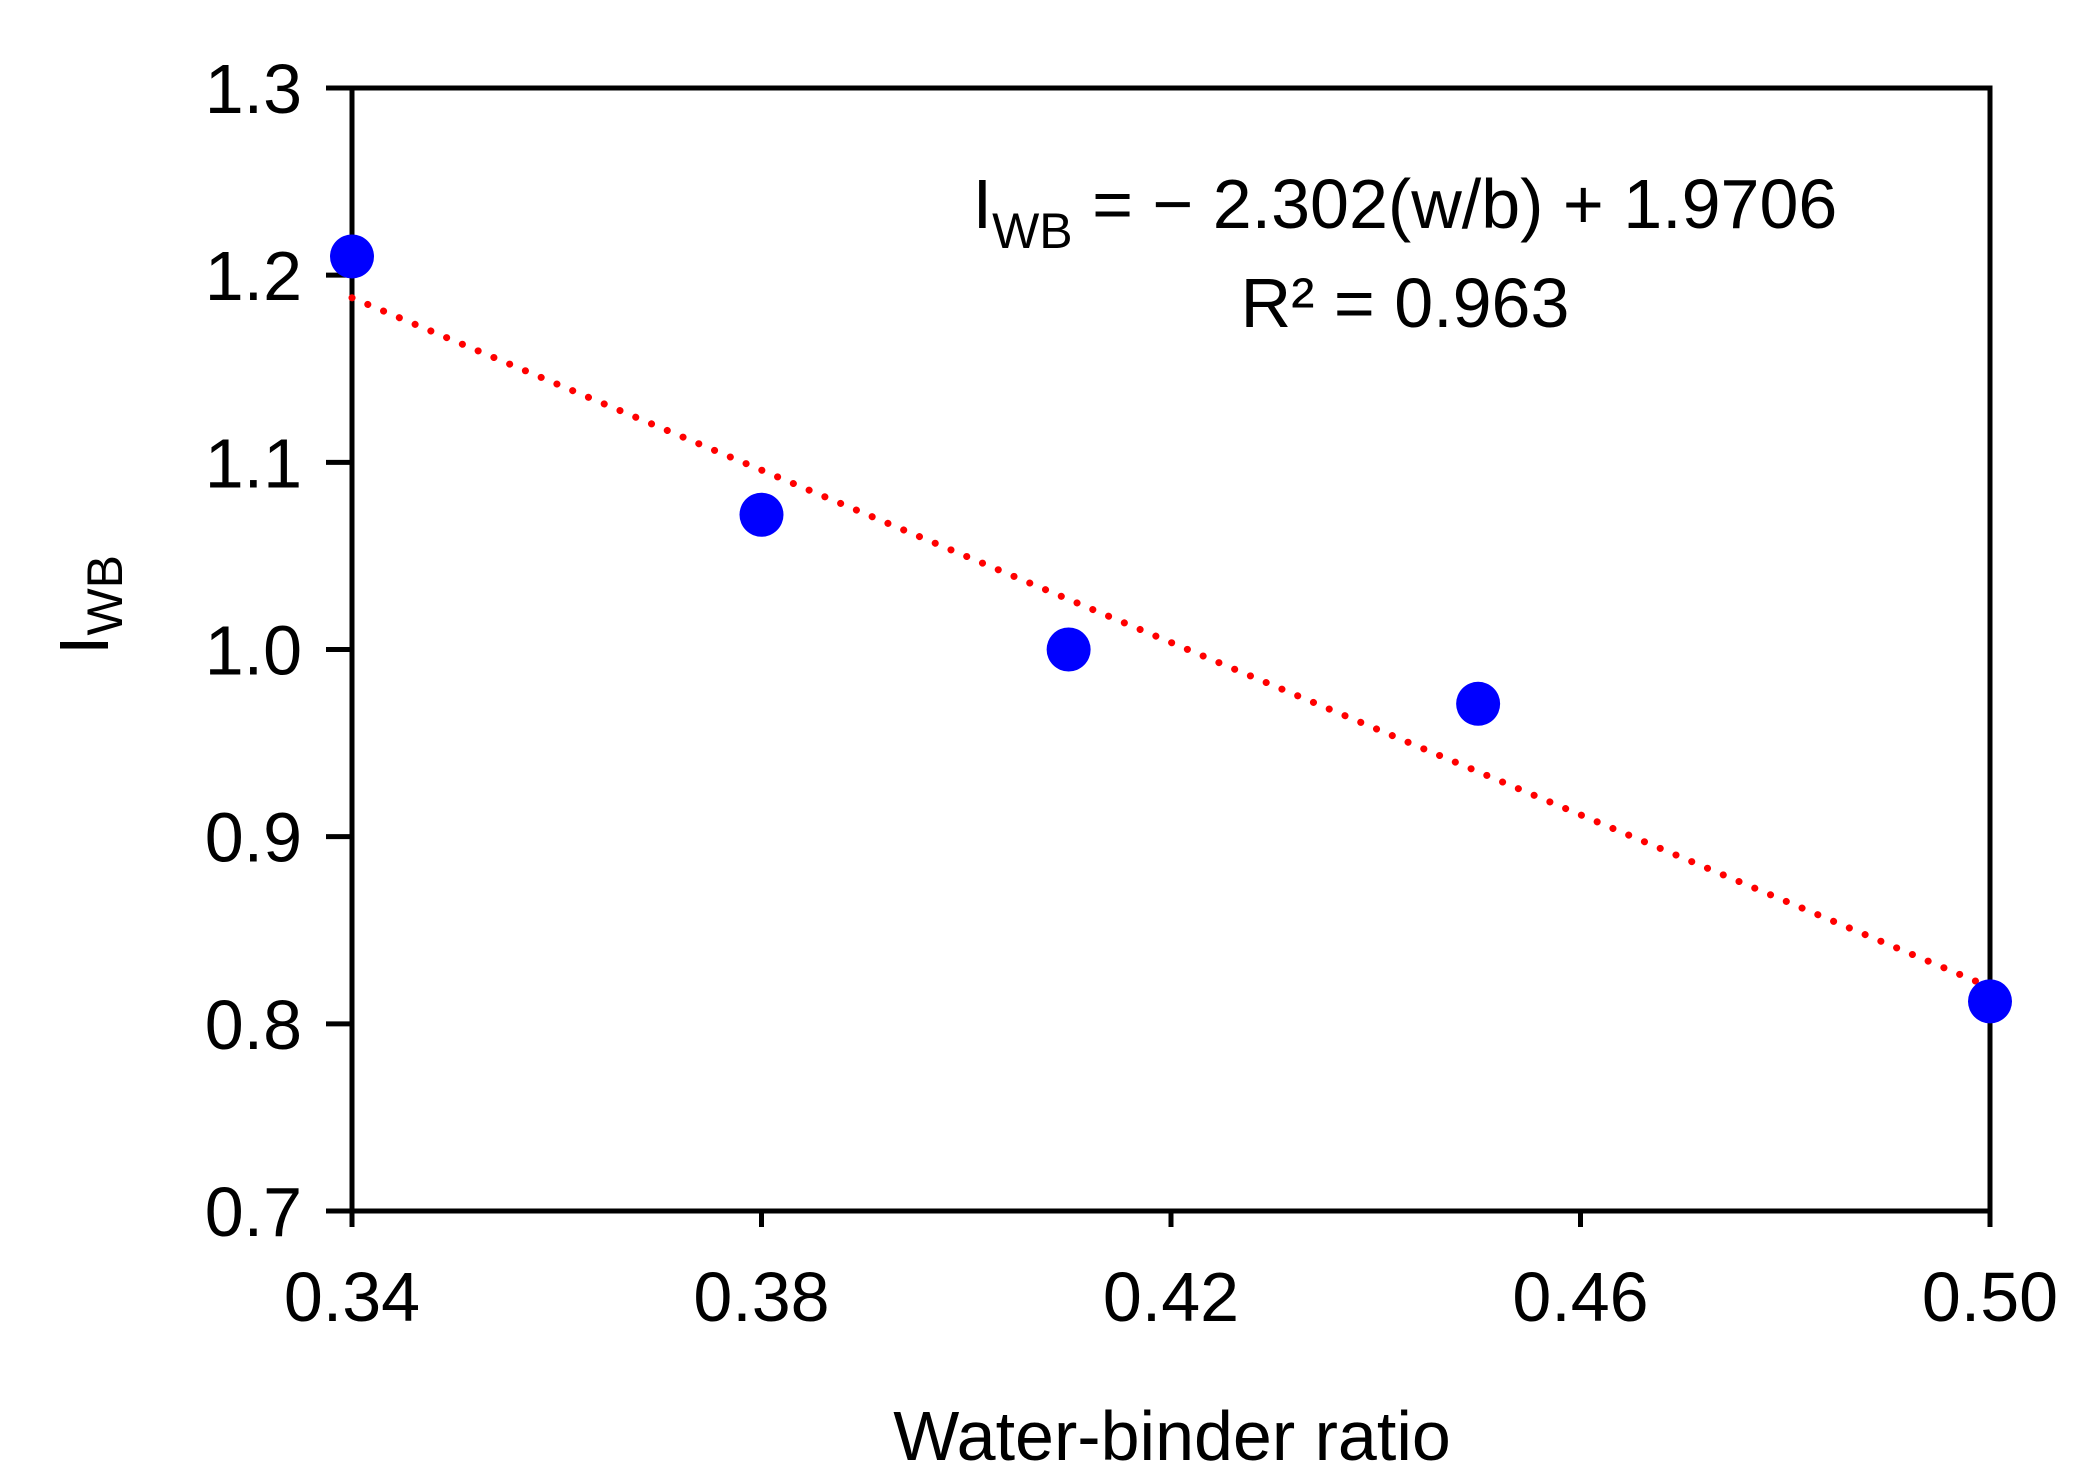  What do you see at coordinates (982, 204) in the screenshot?
I see `equation-lhs-main: I` at bounding box center [982, 204].